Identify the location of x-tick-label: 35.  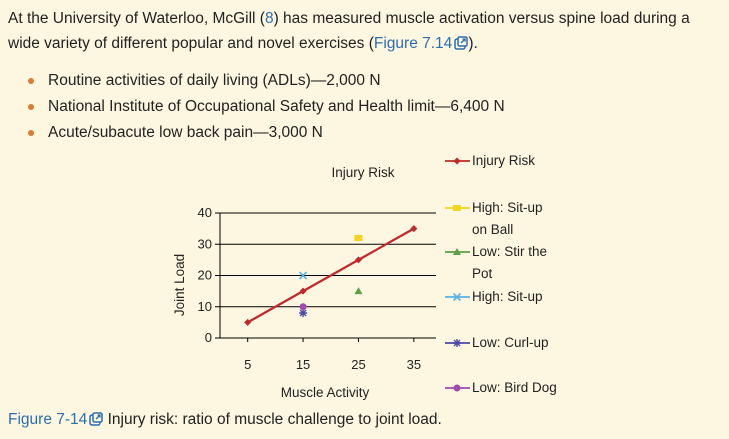
(414, 364).